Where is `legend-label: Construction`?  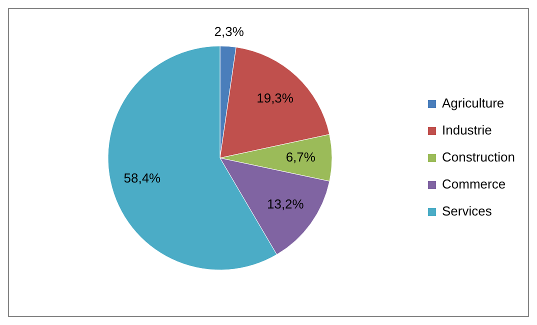
legend-label: Construction is located at coordinates (478, 156).